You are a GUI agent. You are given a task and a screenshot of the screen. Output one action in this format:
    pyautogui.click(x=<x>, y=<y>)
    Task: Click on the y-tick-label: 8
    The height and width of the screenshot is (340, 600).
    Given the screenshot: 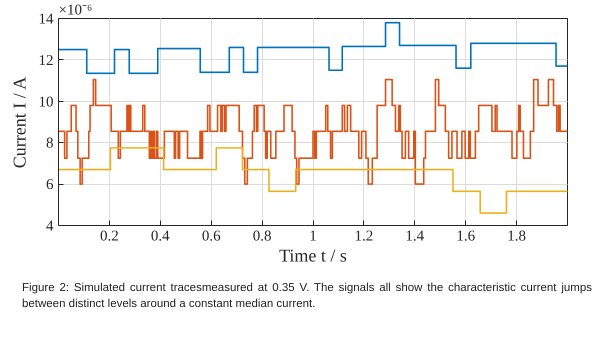 What is the action you would take?
    pyautogui.click(x=50, y=144)
    